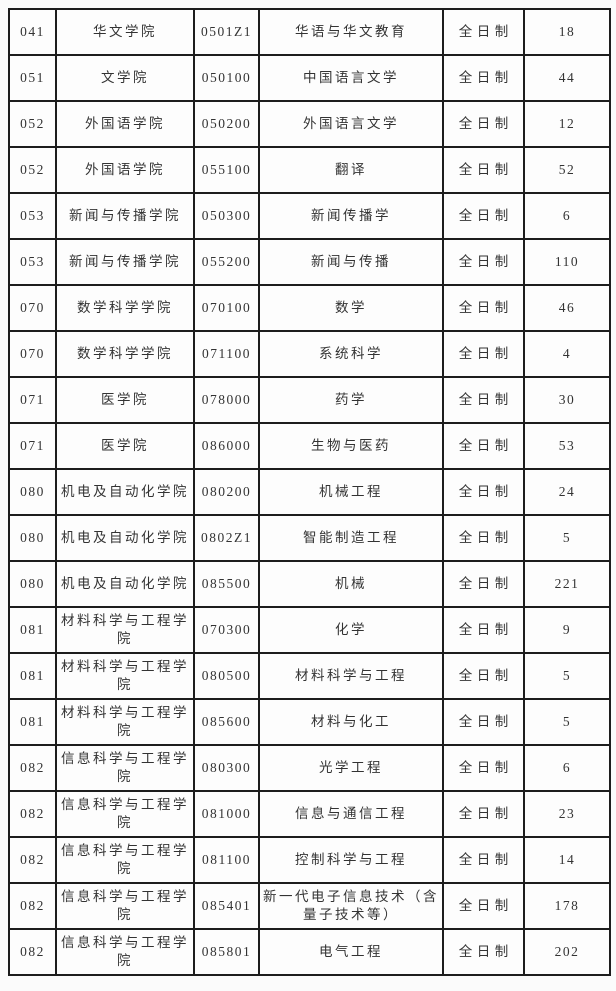 Image resolution: width=616 pixels, height=991 pixels. What do you see at coordinates (351, 78) in the screenshot?
I see `program-name-cell: 中国语言文学` at bounding box center [351, 78].